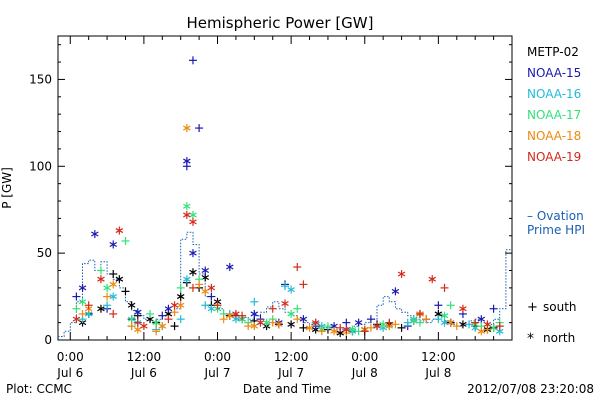  I want to click on ovation-legend-line2: Prime HPI, so click(556, 230).